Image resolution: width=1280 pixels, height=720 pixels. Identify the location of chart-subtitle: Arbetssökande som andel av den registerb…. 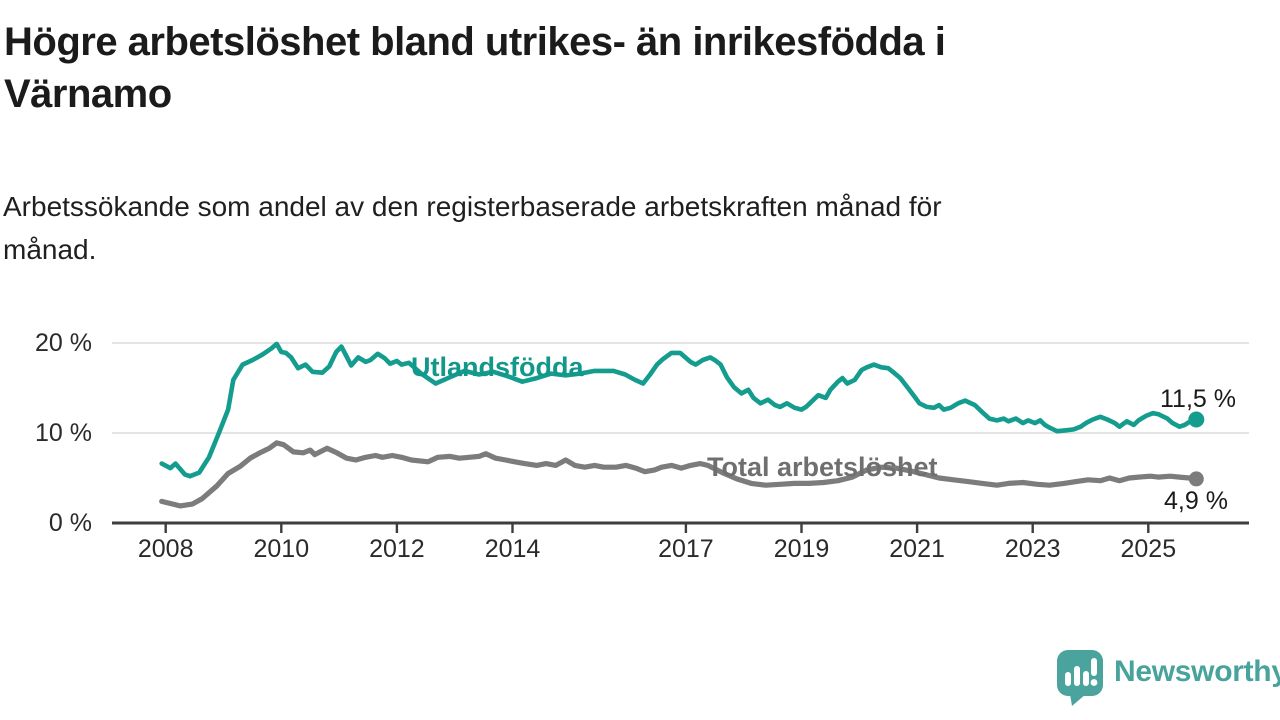
(472, 228).